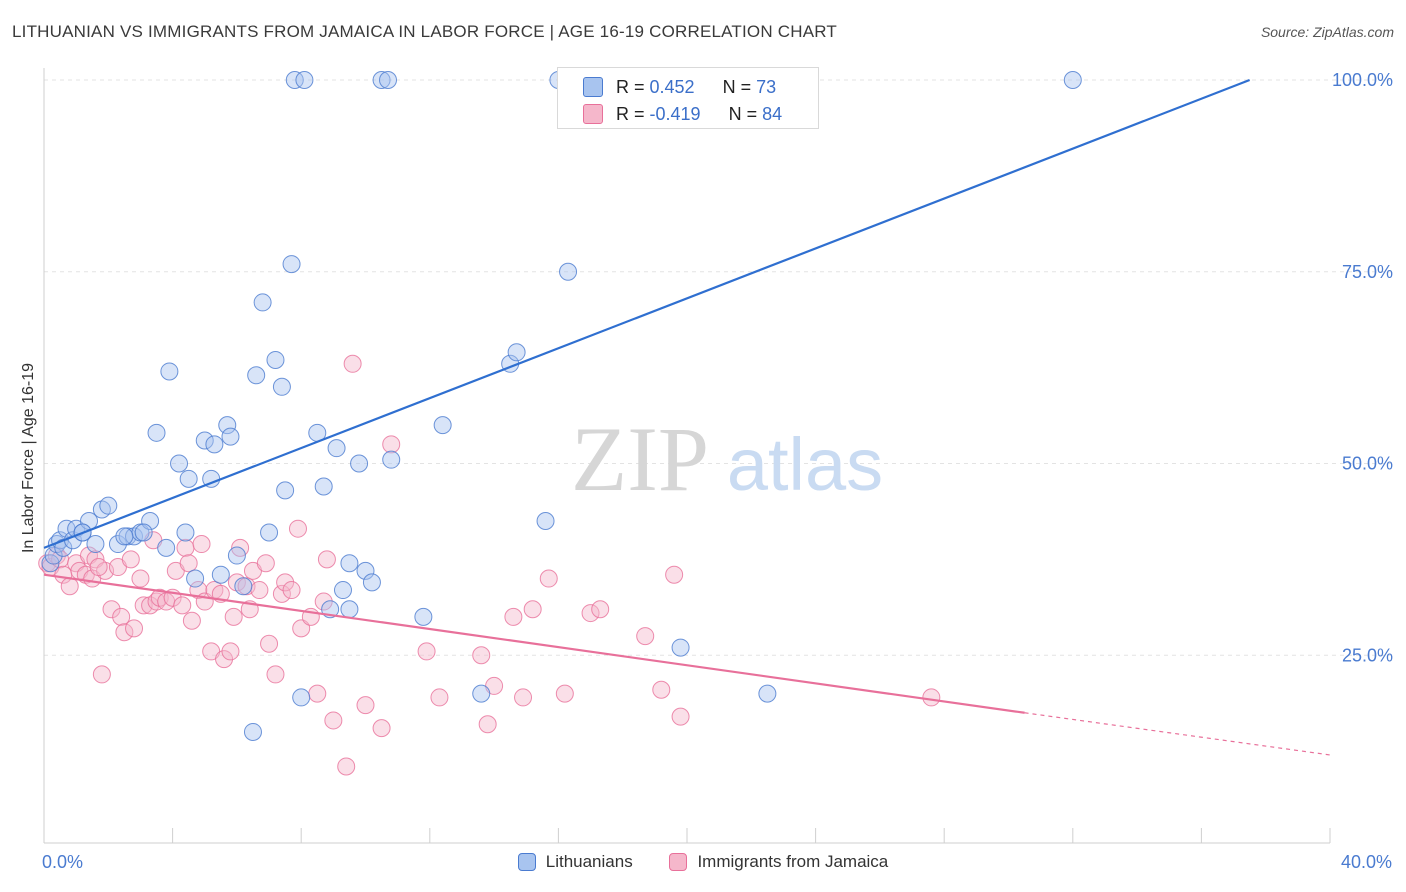  Describe the element at coordinates (593, 87) in the screenshot. I see `legend-swatch-blue` at that location.